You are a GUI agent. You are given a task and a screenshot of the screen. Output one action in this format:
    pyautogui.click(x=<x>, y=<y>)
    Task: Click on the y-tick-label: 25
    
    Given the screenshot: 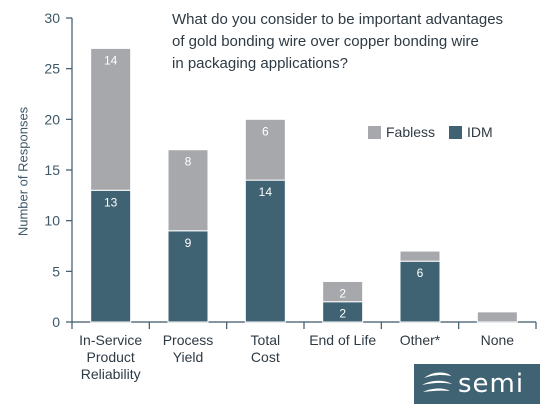 What is the action you would take?
    pyautogui.click(x=52, y=69)
    